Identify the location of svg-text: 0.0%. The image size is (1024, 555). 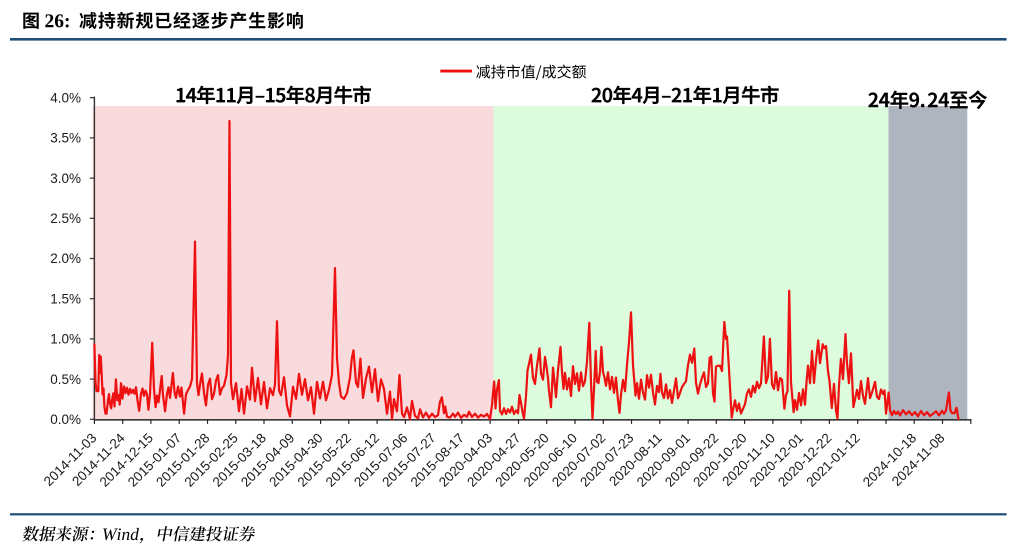
(65, 419).